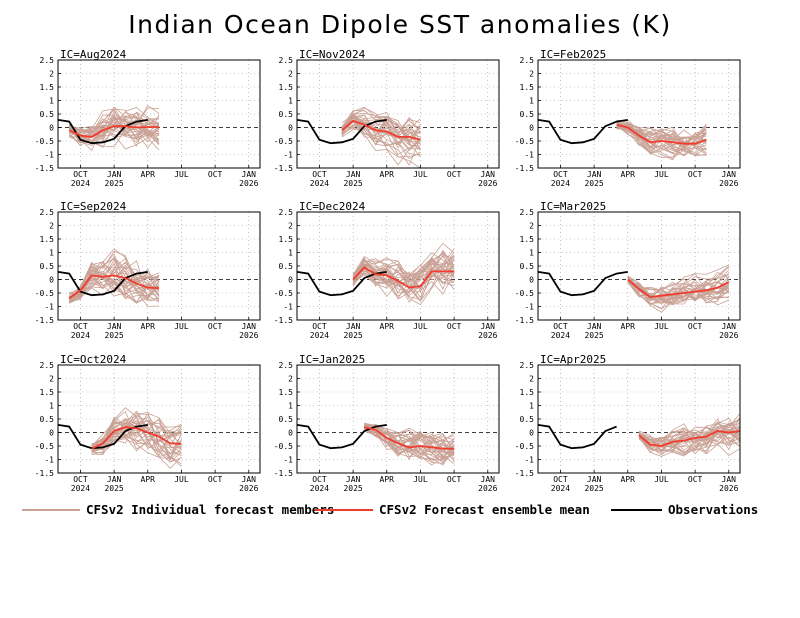 Image resolution: width=800 pixels, height=618 pixels. Describe the element at coordinates (713, 509) in the screenshot. I see `legend-obs-label: Observations` at that location.